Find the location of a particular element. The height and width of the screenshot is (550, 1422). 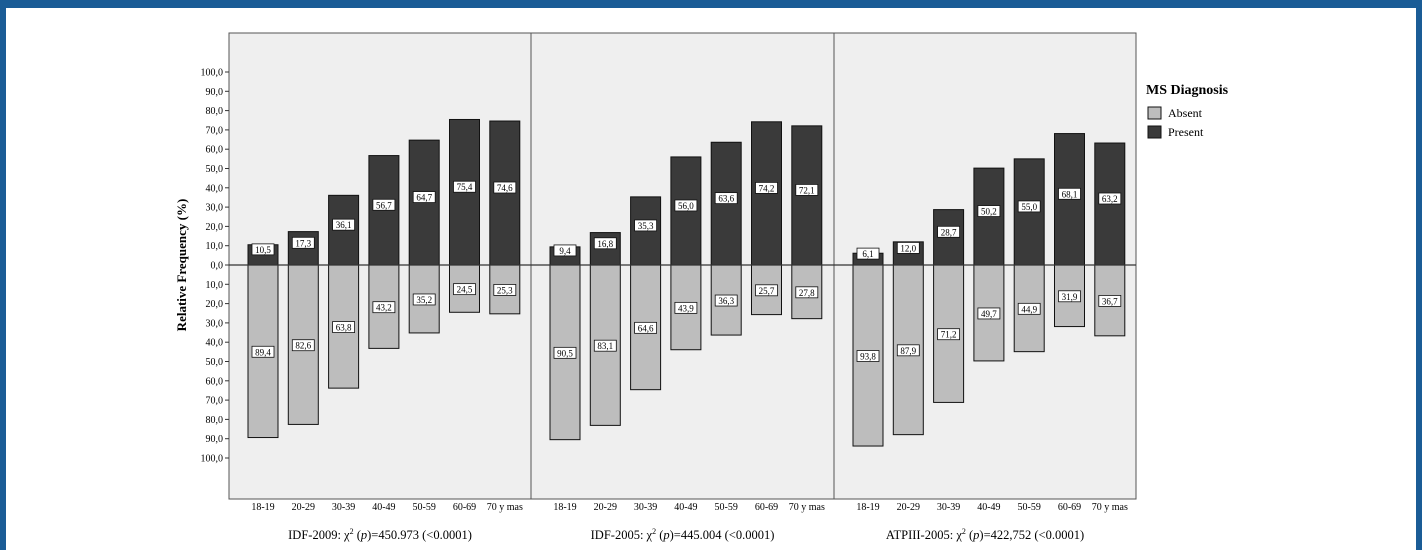

data-label-present: 17,3 is located at coordinates (303, 243).